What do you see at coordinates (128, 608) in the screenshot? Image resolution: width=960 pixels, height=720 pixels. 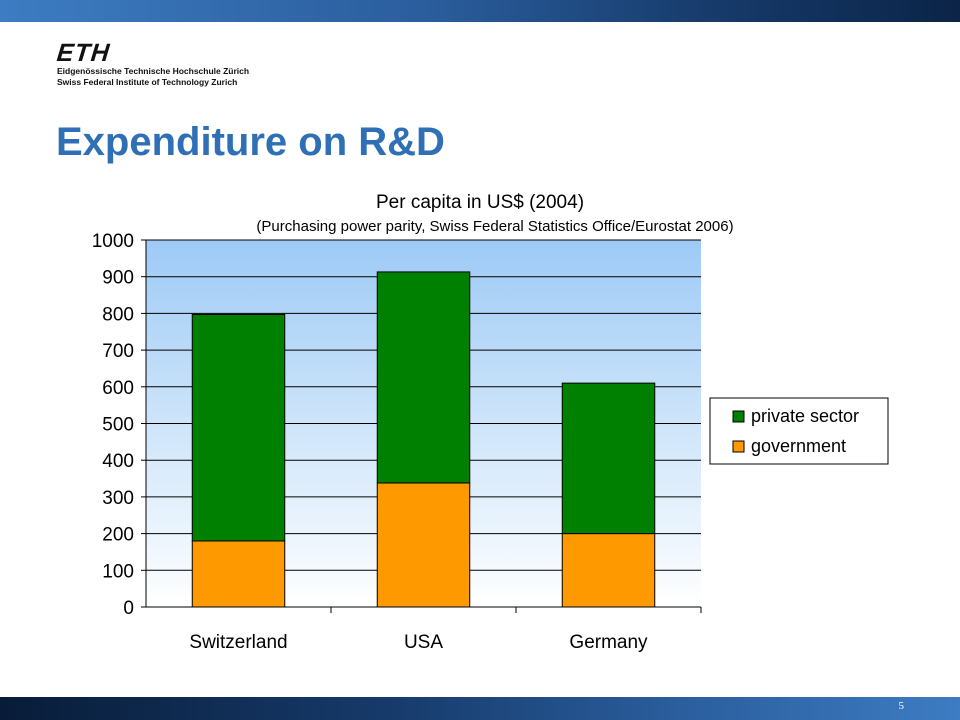 I see `y-tick-label: 0` at bounding box center [128, 608].